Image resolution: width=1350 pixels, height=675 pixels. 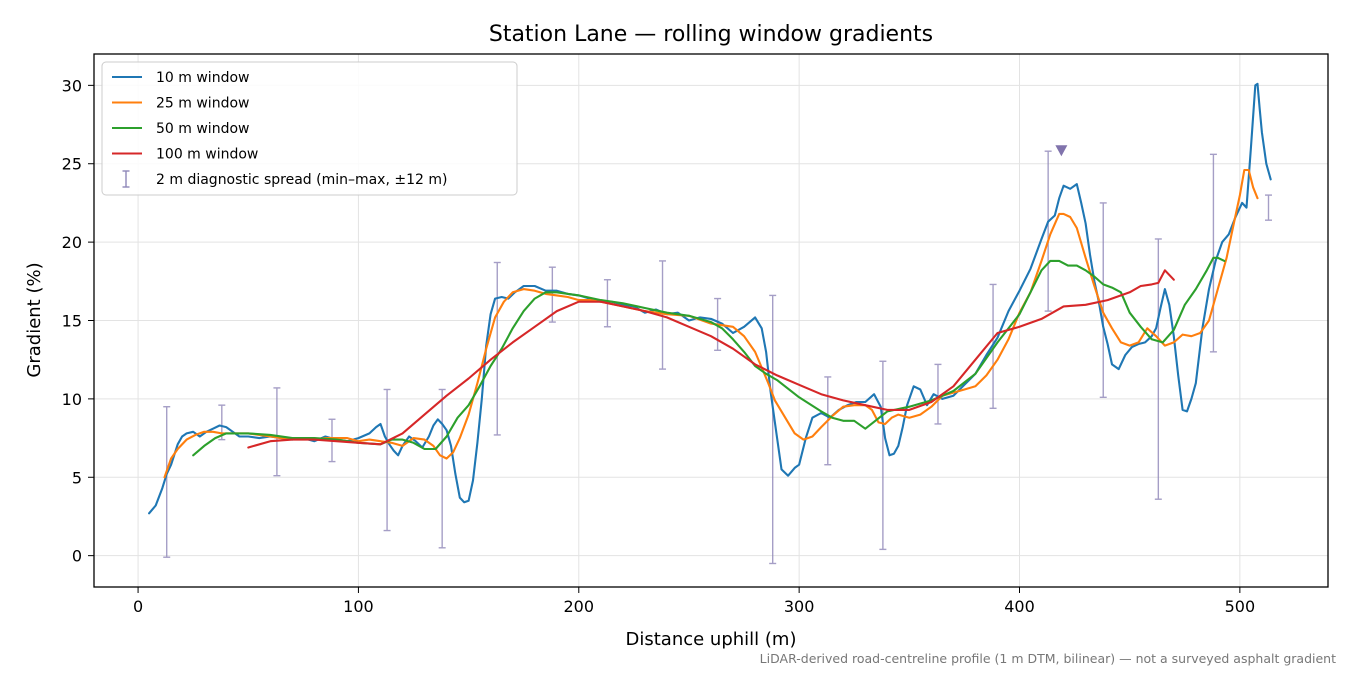 I want to click on y-tick-label: 25, so click(x=72, y=164).